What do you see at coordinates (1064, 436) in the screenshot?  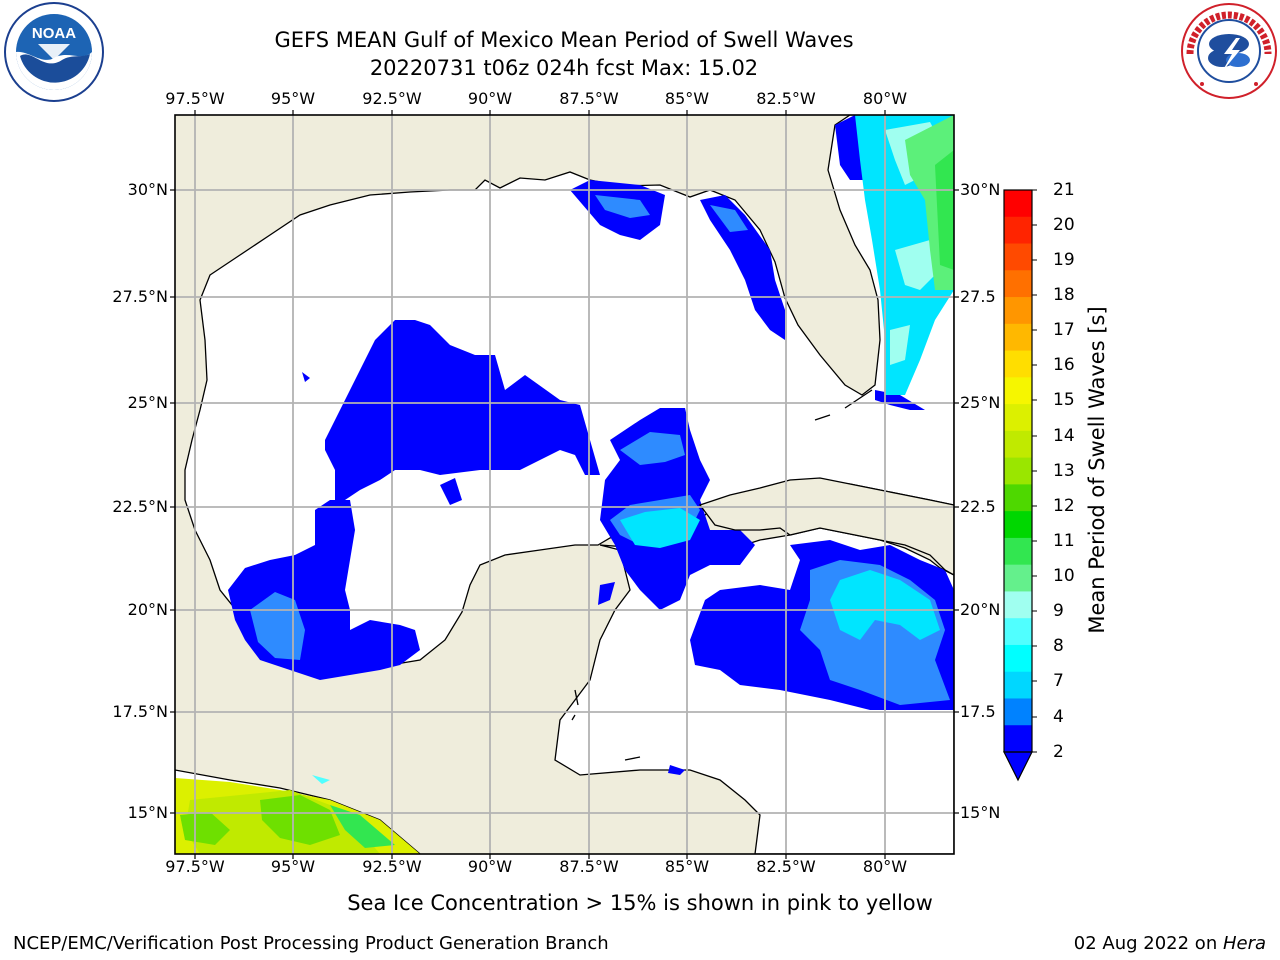 I see `colorbar-tick-label: 14` at bounding box center [1064, 436].